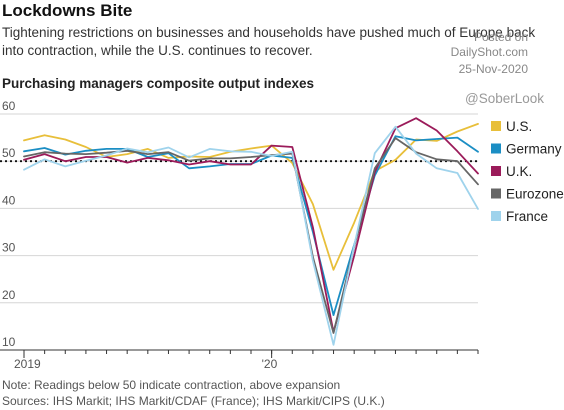 This screenshot has width=564, height=410. What do you see at coordinates (9, 248) in the screenshot?
I see `y-tick-label: 30` at bounding box center [9, 248].